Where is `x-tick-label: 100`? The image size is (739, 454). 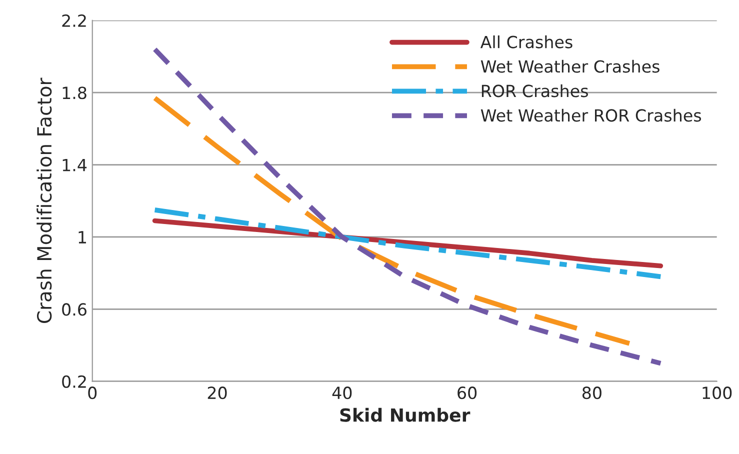 x-tick-label: 100 is located at coordinates (717, 393).